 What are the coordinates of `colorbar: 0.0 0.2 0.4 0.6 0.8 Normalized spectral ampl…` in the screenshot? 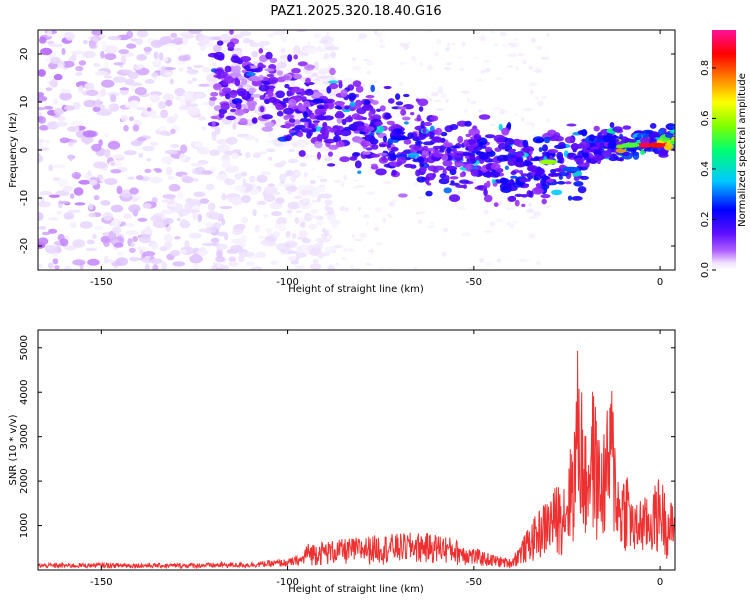 It's located at (724, 154).